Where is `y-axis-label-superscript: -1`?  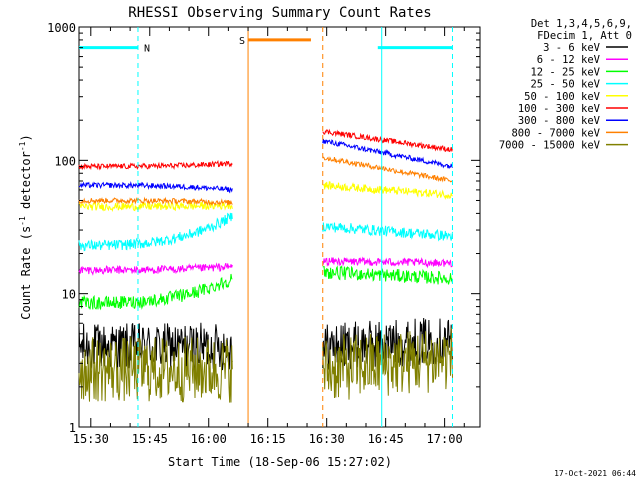 y-axis-label-superscript: -1 is located at coordinates (22, 221).